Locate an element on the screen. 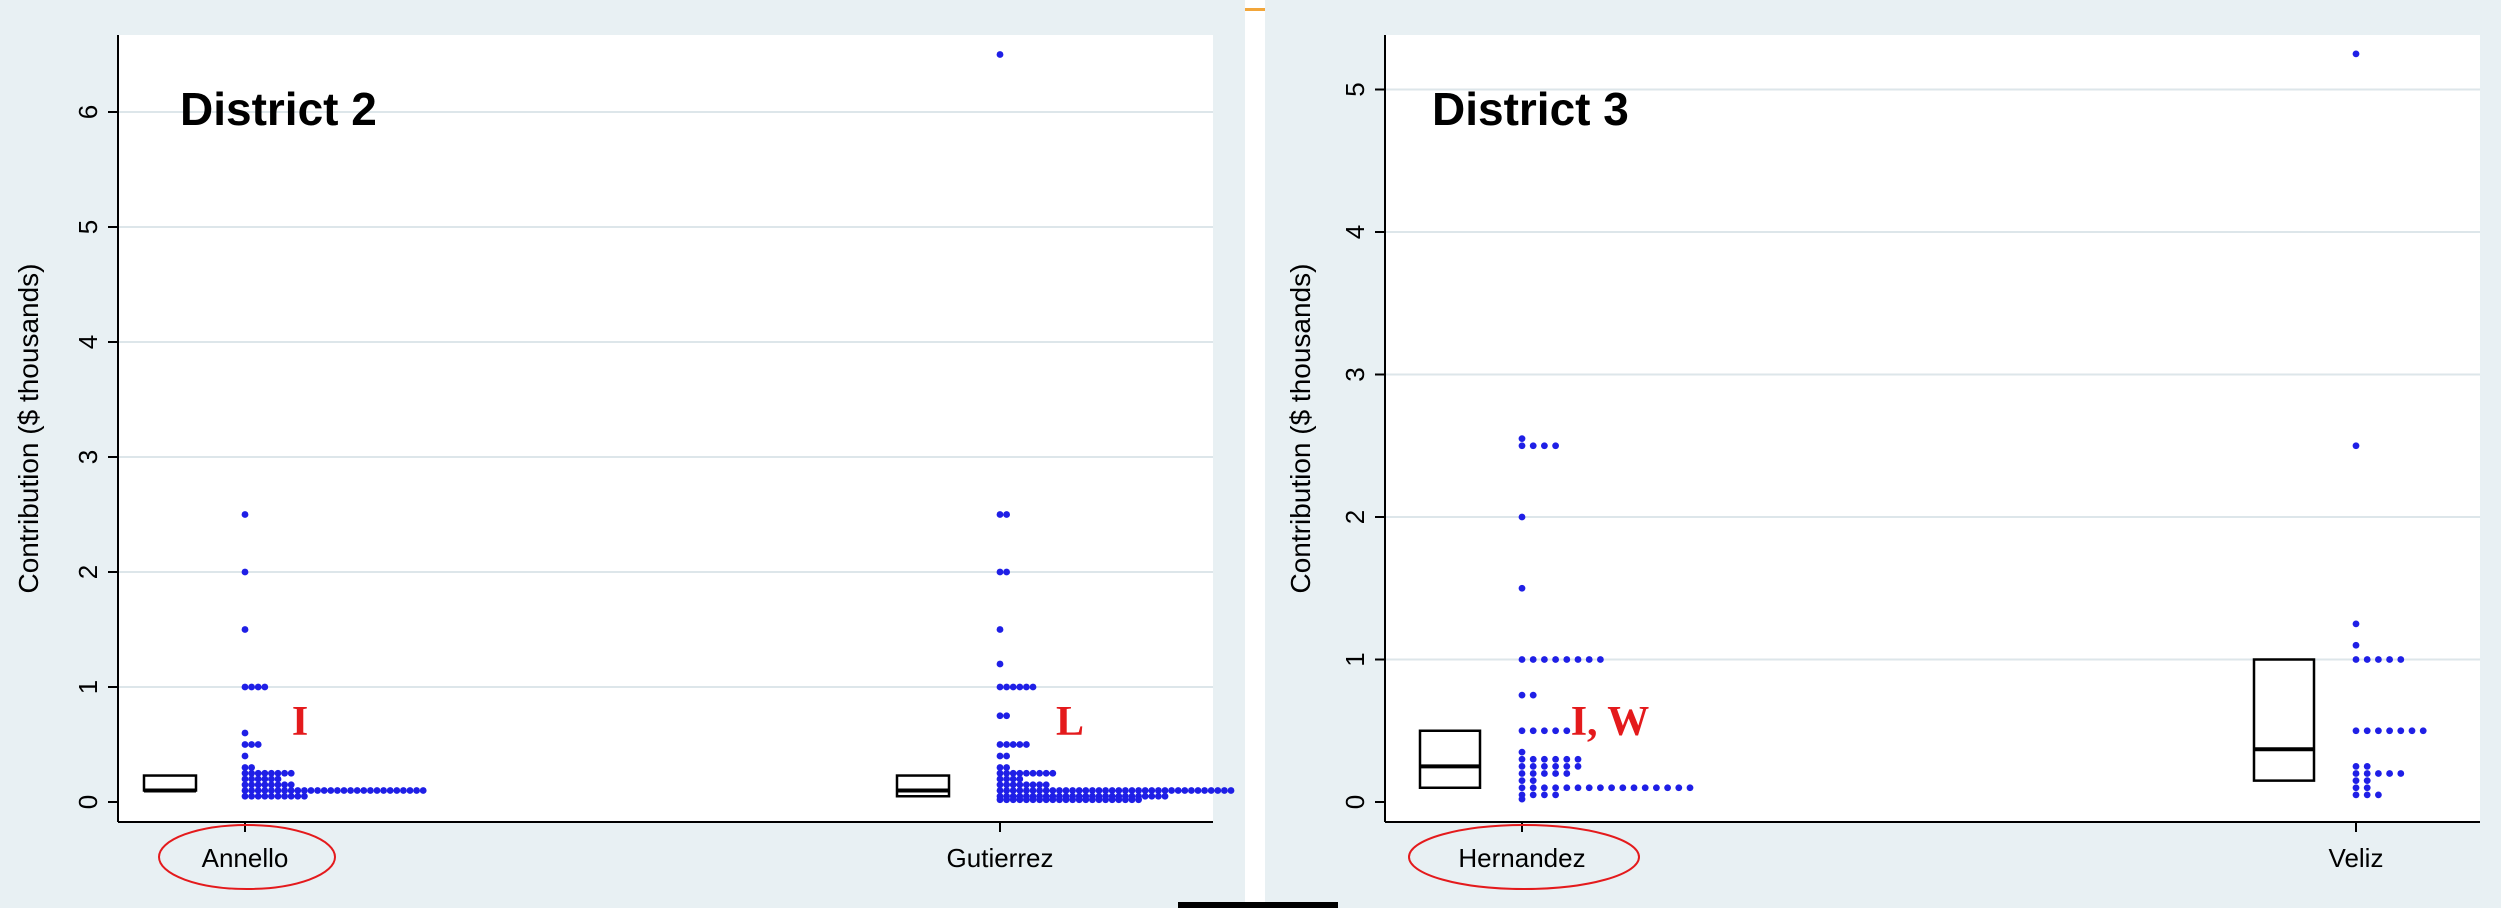 The height and width of the screenshot is (908, 2501). x-tick-label: Annello is located at coordinates (245, 858).